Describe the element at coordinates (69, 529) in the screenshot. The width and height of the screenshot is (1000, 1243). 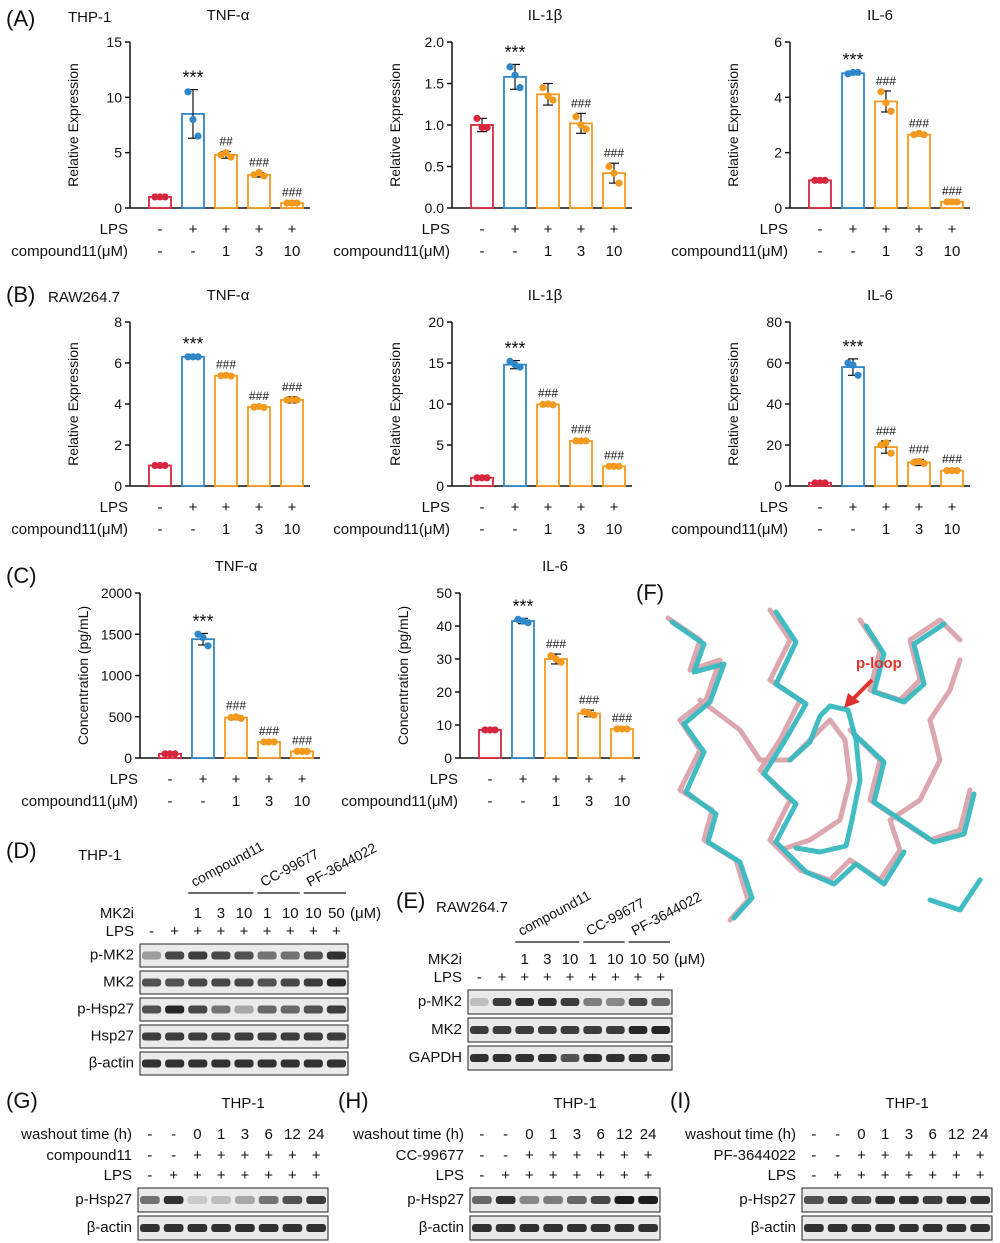
I see `compound-row-label: compound11(μM)` at that location.